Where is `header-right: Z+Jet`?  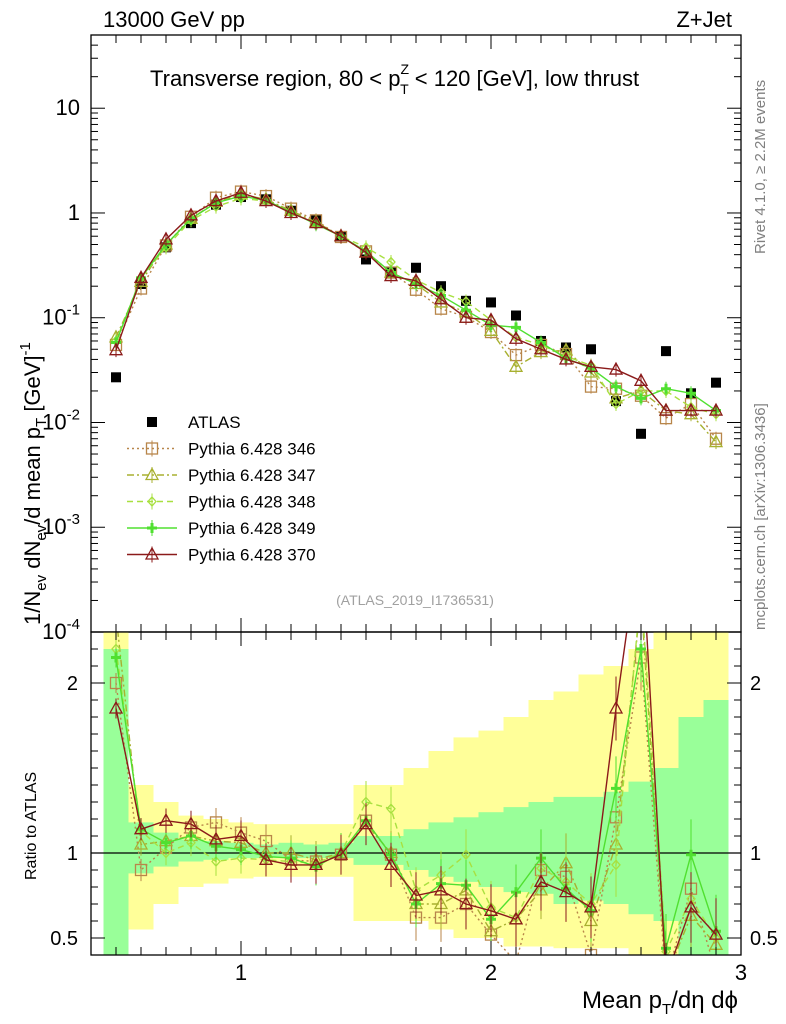 header-right: Z+Jet is located at coordinates (704, 19).